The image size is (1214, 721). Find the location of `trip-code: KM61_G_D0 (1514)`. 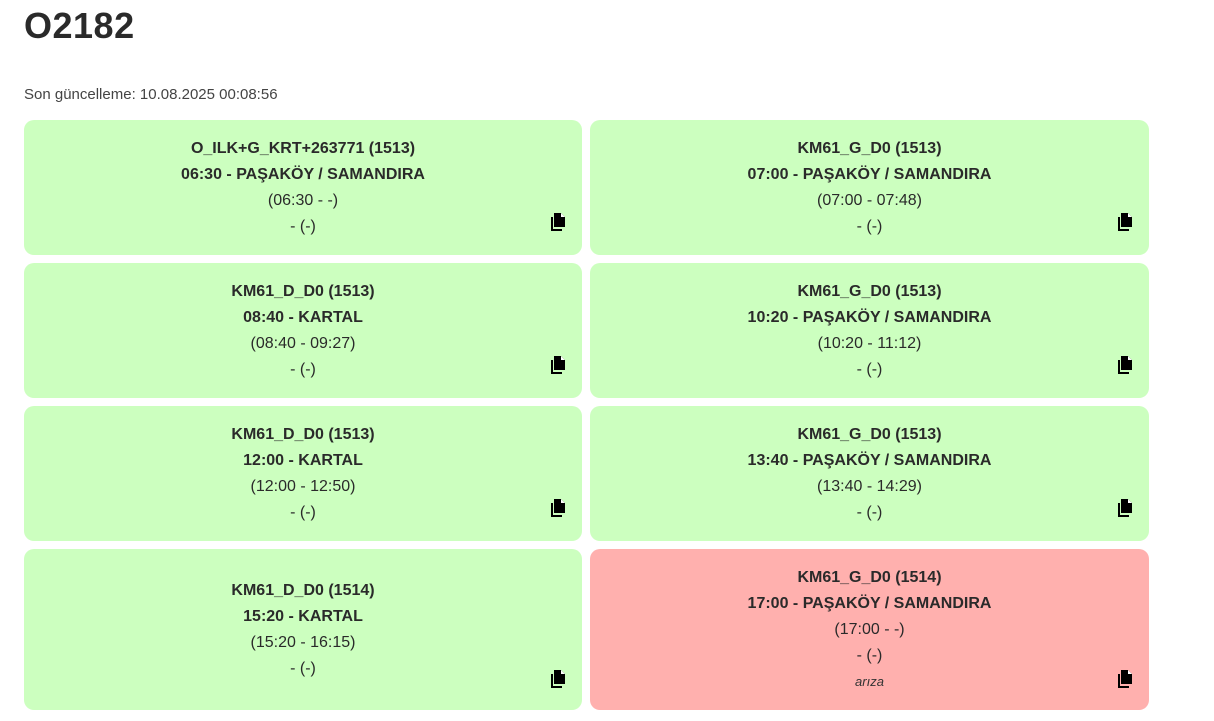

trip-code: KM61_G_D0 (1514) is located at coordinates (869, 577).